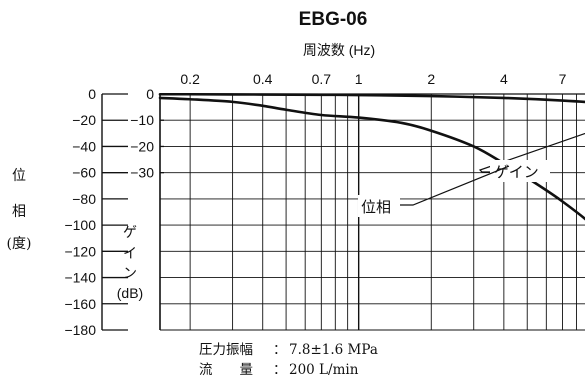  I want to click on note-pressure-value: 7.8±1.6 MPa, so click(333, 350).